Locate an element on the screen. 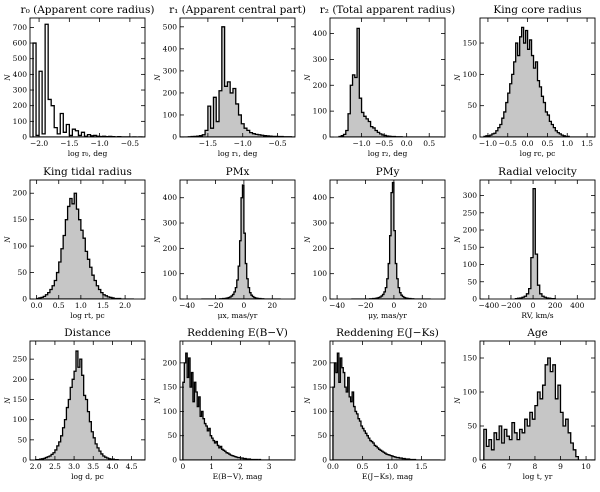 This screenshot has height=492, width=600. panel-title: King core radius is located at coordinates (537, 10).